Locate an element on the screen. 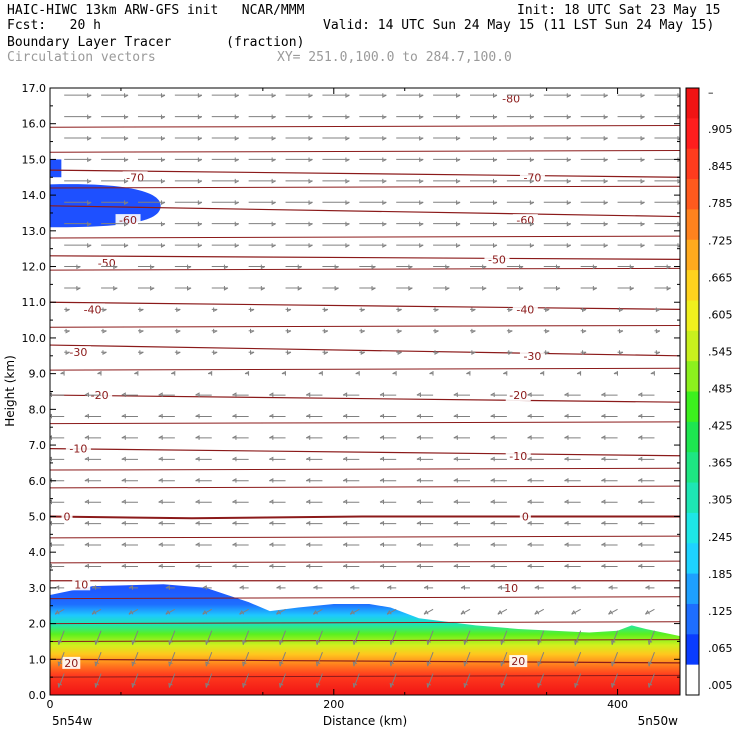  contour-label: -50 is located at coordinates (107, 263).